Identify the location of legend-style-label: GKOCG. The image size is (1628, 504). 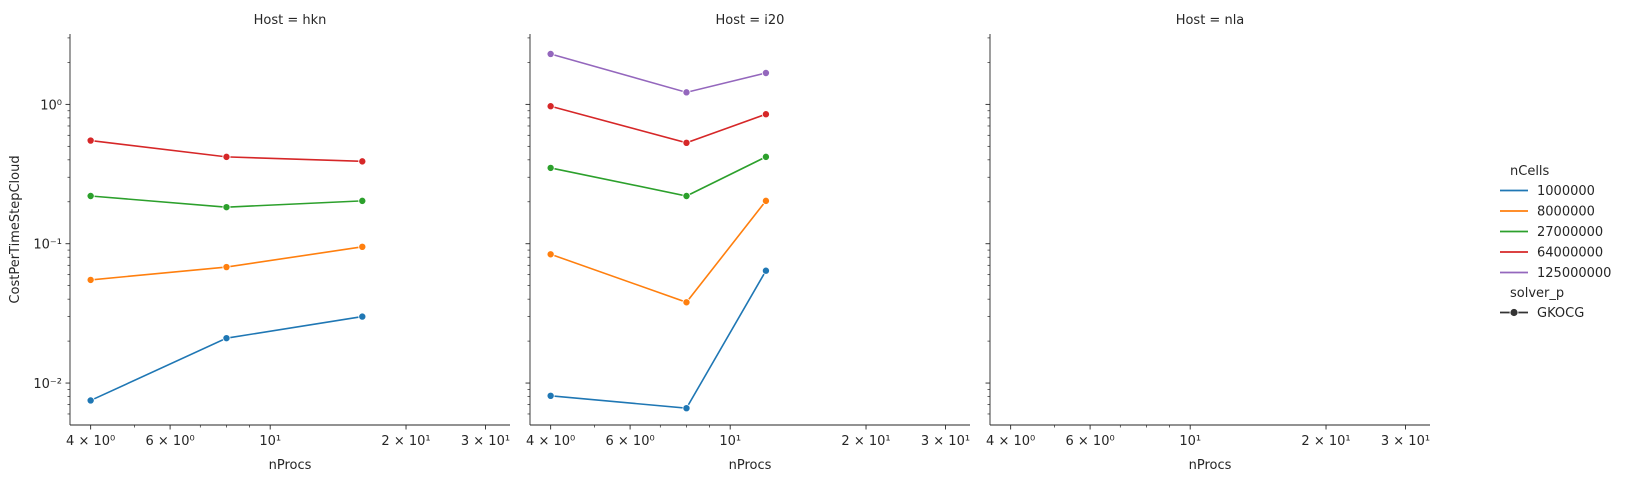
(1560, 313).